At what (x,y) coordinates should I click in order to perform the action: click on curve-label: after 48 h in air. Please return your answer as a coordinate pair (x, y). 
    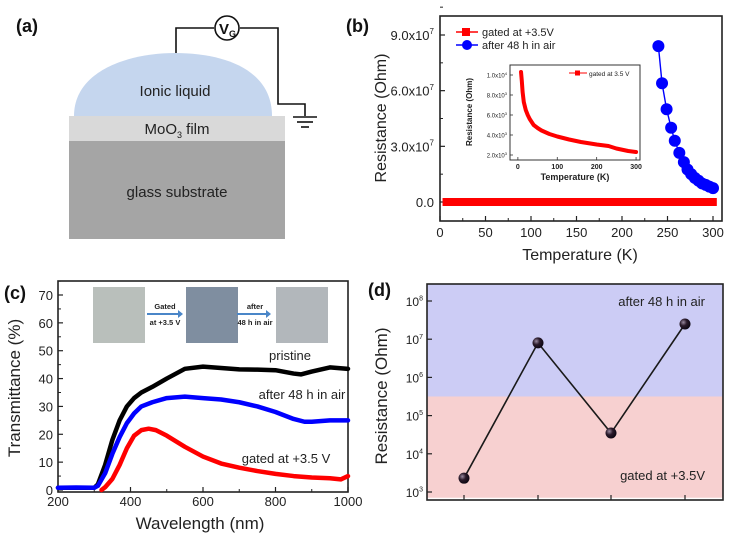
    Looking at the image, I should click on (302, 394).